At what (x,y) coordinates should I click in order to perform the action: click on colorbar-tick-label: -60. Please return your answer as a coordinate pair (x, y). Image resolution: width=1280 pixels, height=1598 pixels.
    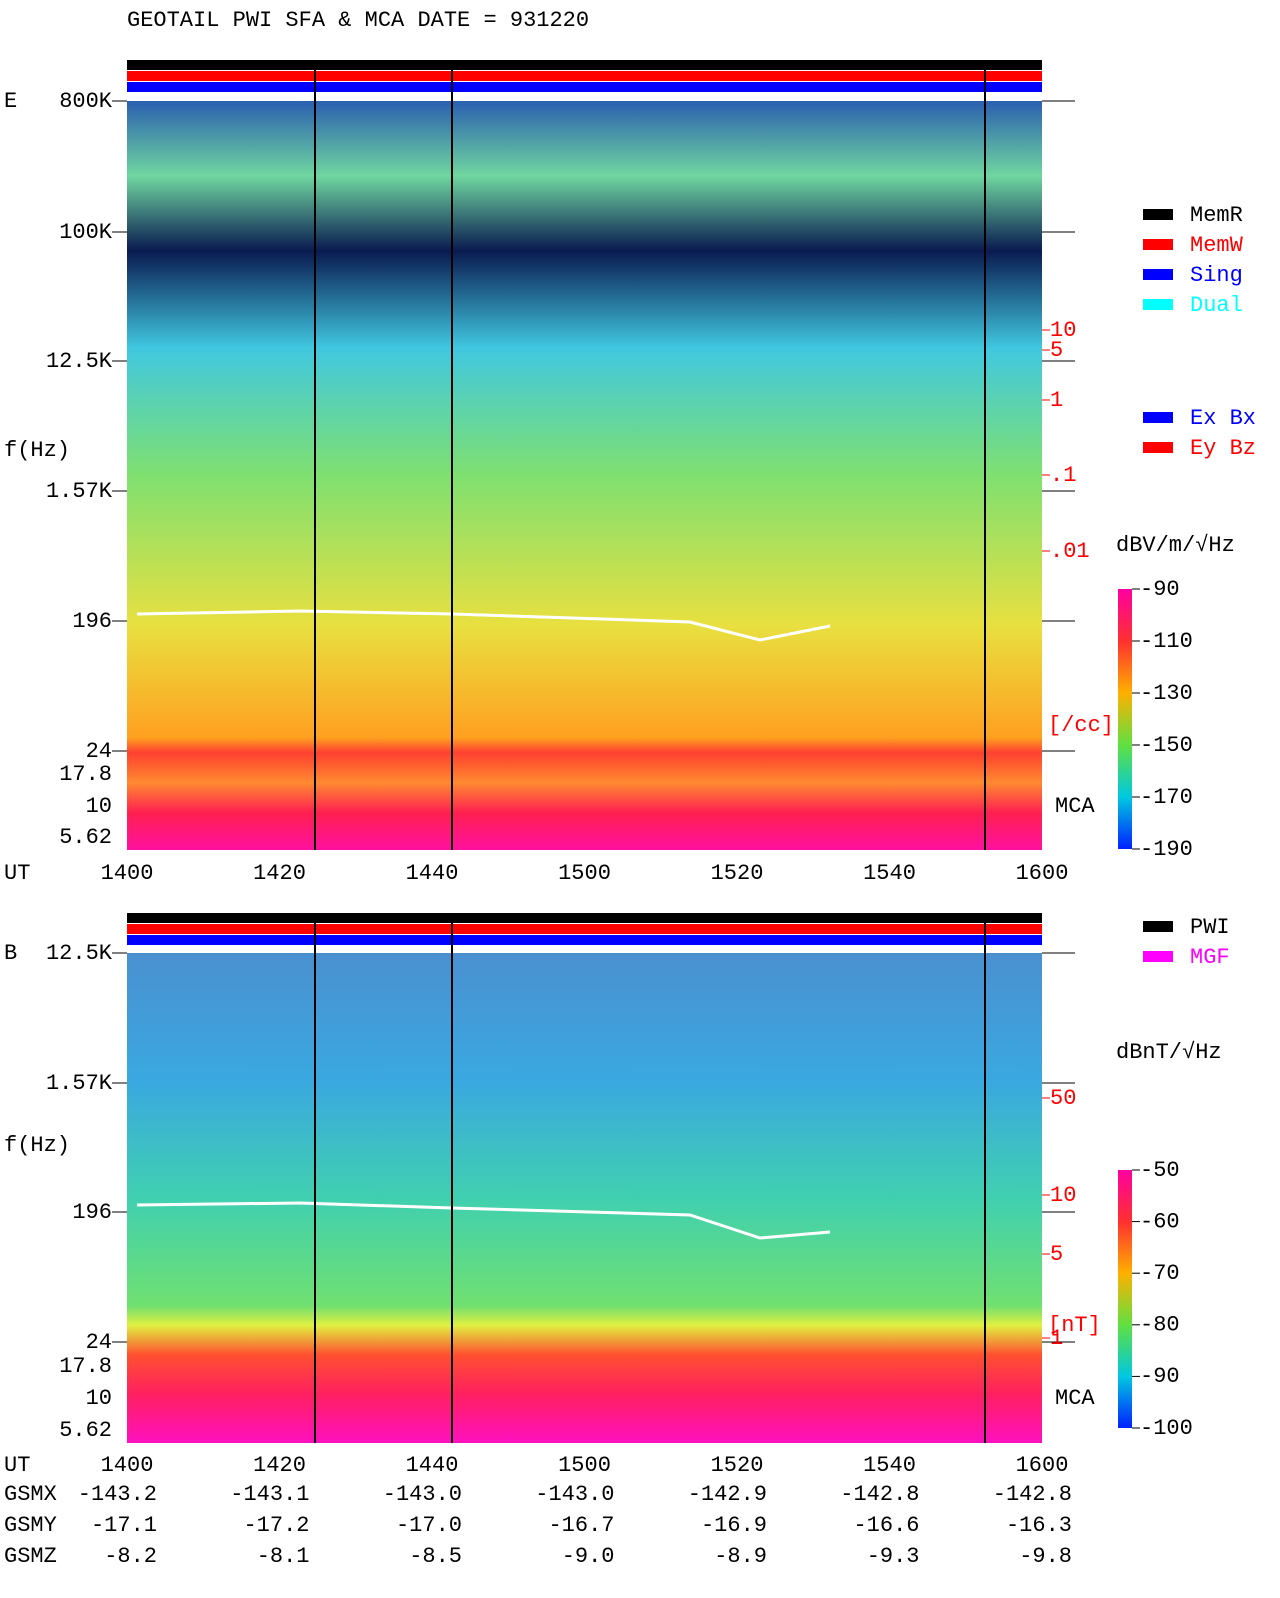
    Looking at the image, I should click on (1160, 1221).